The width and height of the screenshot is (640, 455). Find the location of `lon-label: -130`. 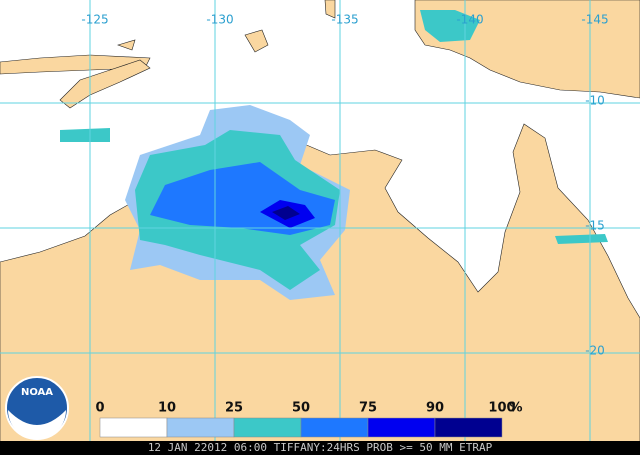

lon-label: -130 is located at coordinates (219, 20).